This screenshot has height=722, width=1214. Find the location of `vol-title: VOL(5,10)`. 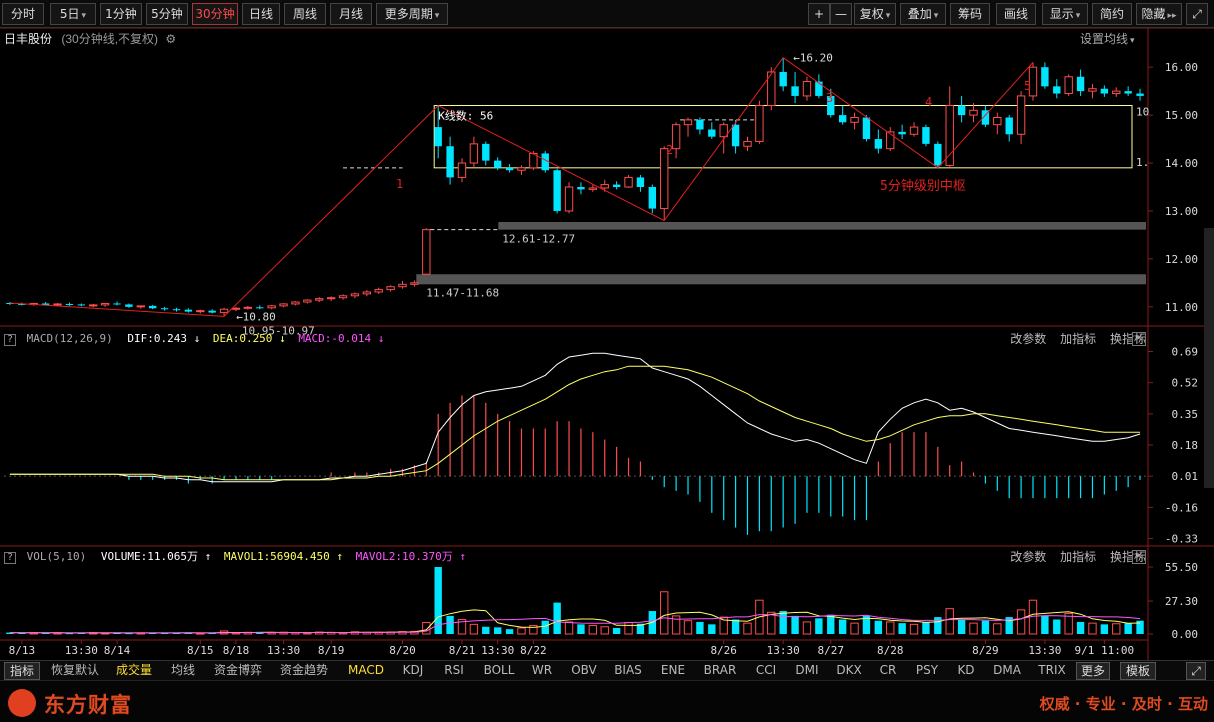

vol-title: VOL(5,10) is located at coordinates (56, 556).